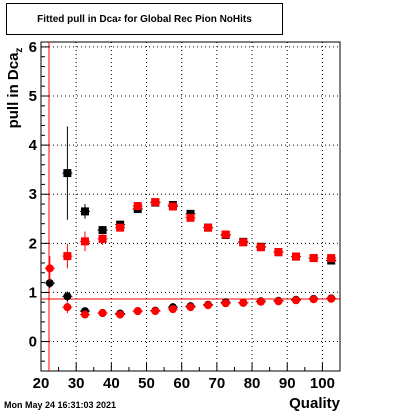 This screenshot has height=414, width=400. I want to click on chart-title-rest: for Global Rec Pion NoHits, so click(186, 19).